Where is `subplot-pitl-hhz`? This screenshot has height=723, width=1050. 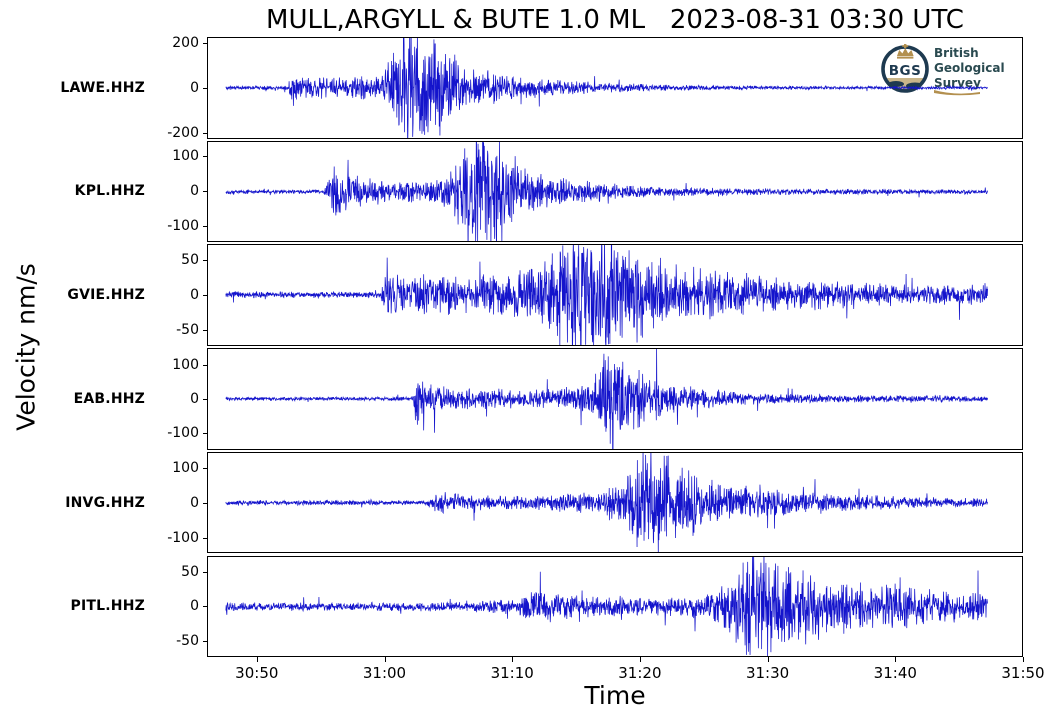
subplot-pitl-hhz is located at coordinates (615, 606).